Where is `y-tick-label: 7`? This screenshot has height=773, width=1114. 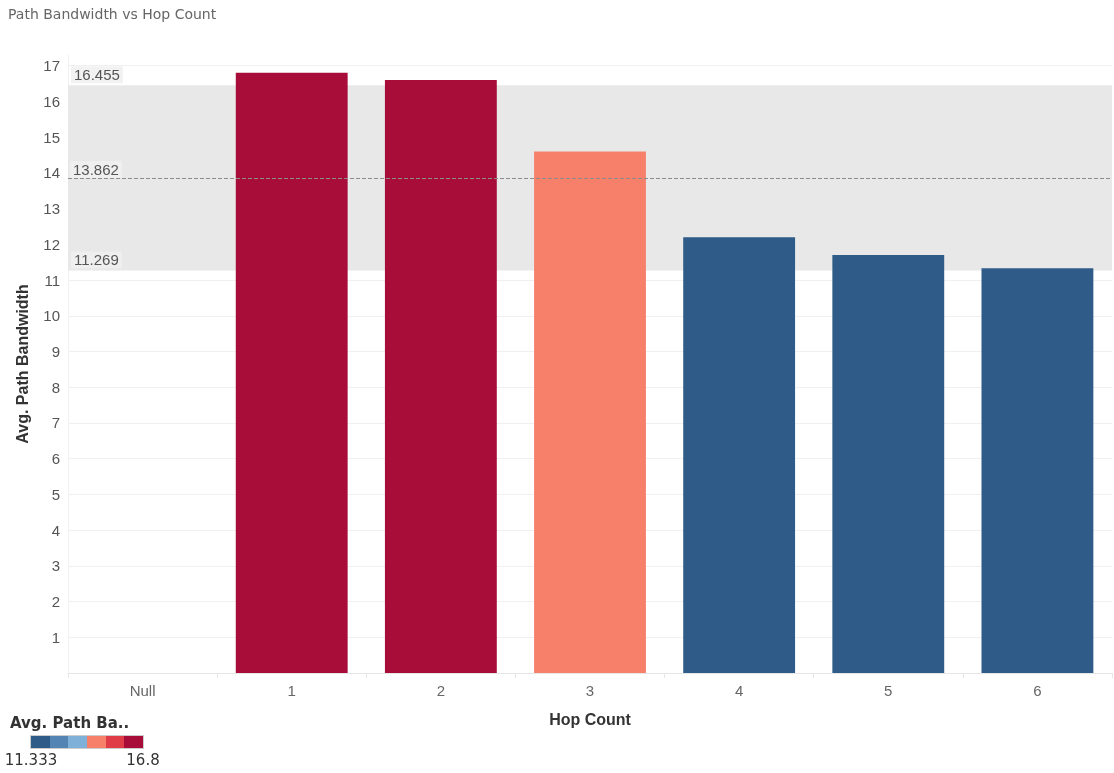 y-tick-label: 7 is located at coordinates (55, 423).